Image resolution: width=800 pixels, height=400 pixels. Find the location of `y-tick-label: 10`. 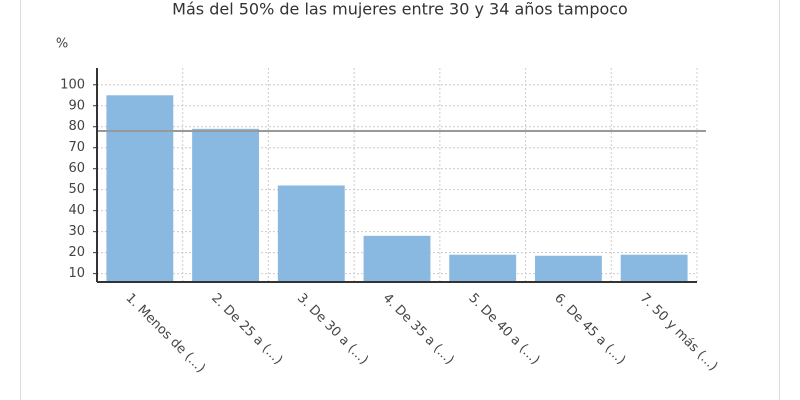

y-tick-label: 10 is located at coordinates (76, 273).